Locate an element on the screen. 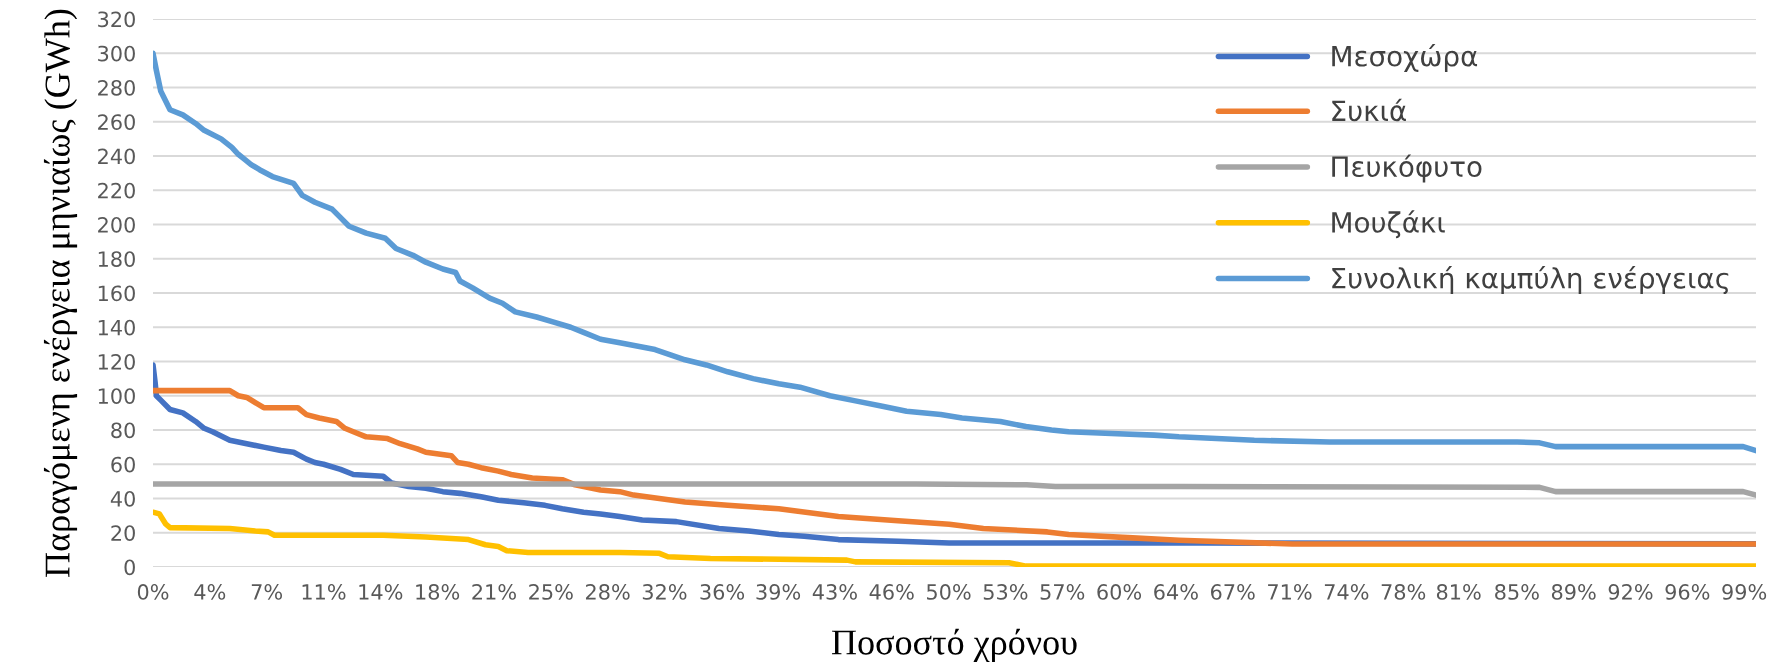 Image resolution: width=1769 pixels, height=668 pixels. x-tick-label: 67% is located at coordinates (1233, 592).